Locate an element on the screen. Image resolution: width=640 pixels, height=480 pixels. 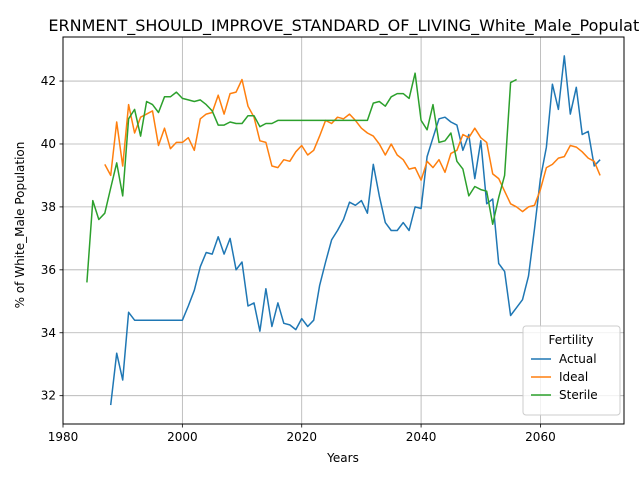
y-tick-label: 38 is located at coordinates (48, 207).